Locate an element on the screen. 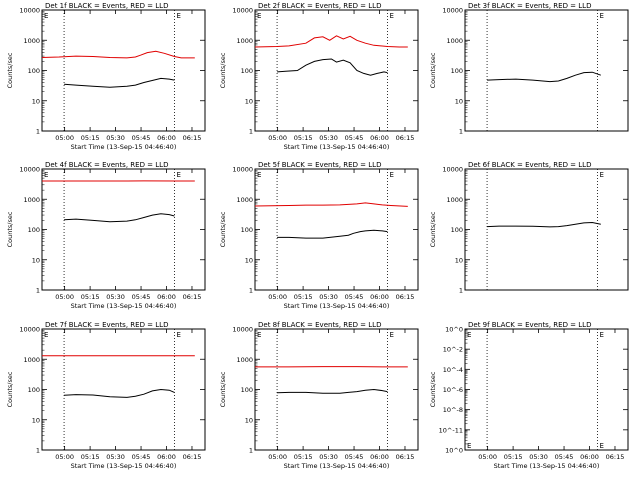 The height and width of the screenshot is (480, 640). panel-title: Det 4f BLACK = Events, RED = LLD is located at coordinates (106, 165).